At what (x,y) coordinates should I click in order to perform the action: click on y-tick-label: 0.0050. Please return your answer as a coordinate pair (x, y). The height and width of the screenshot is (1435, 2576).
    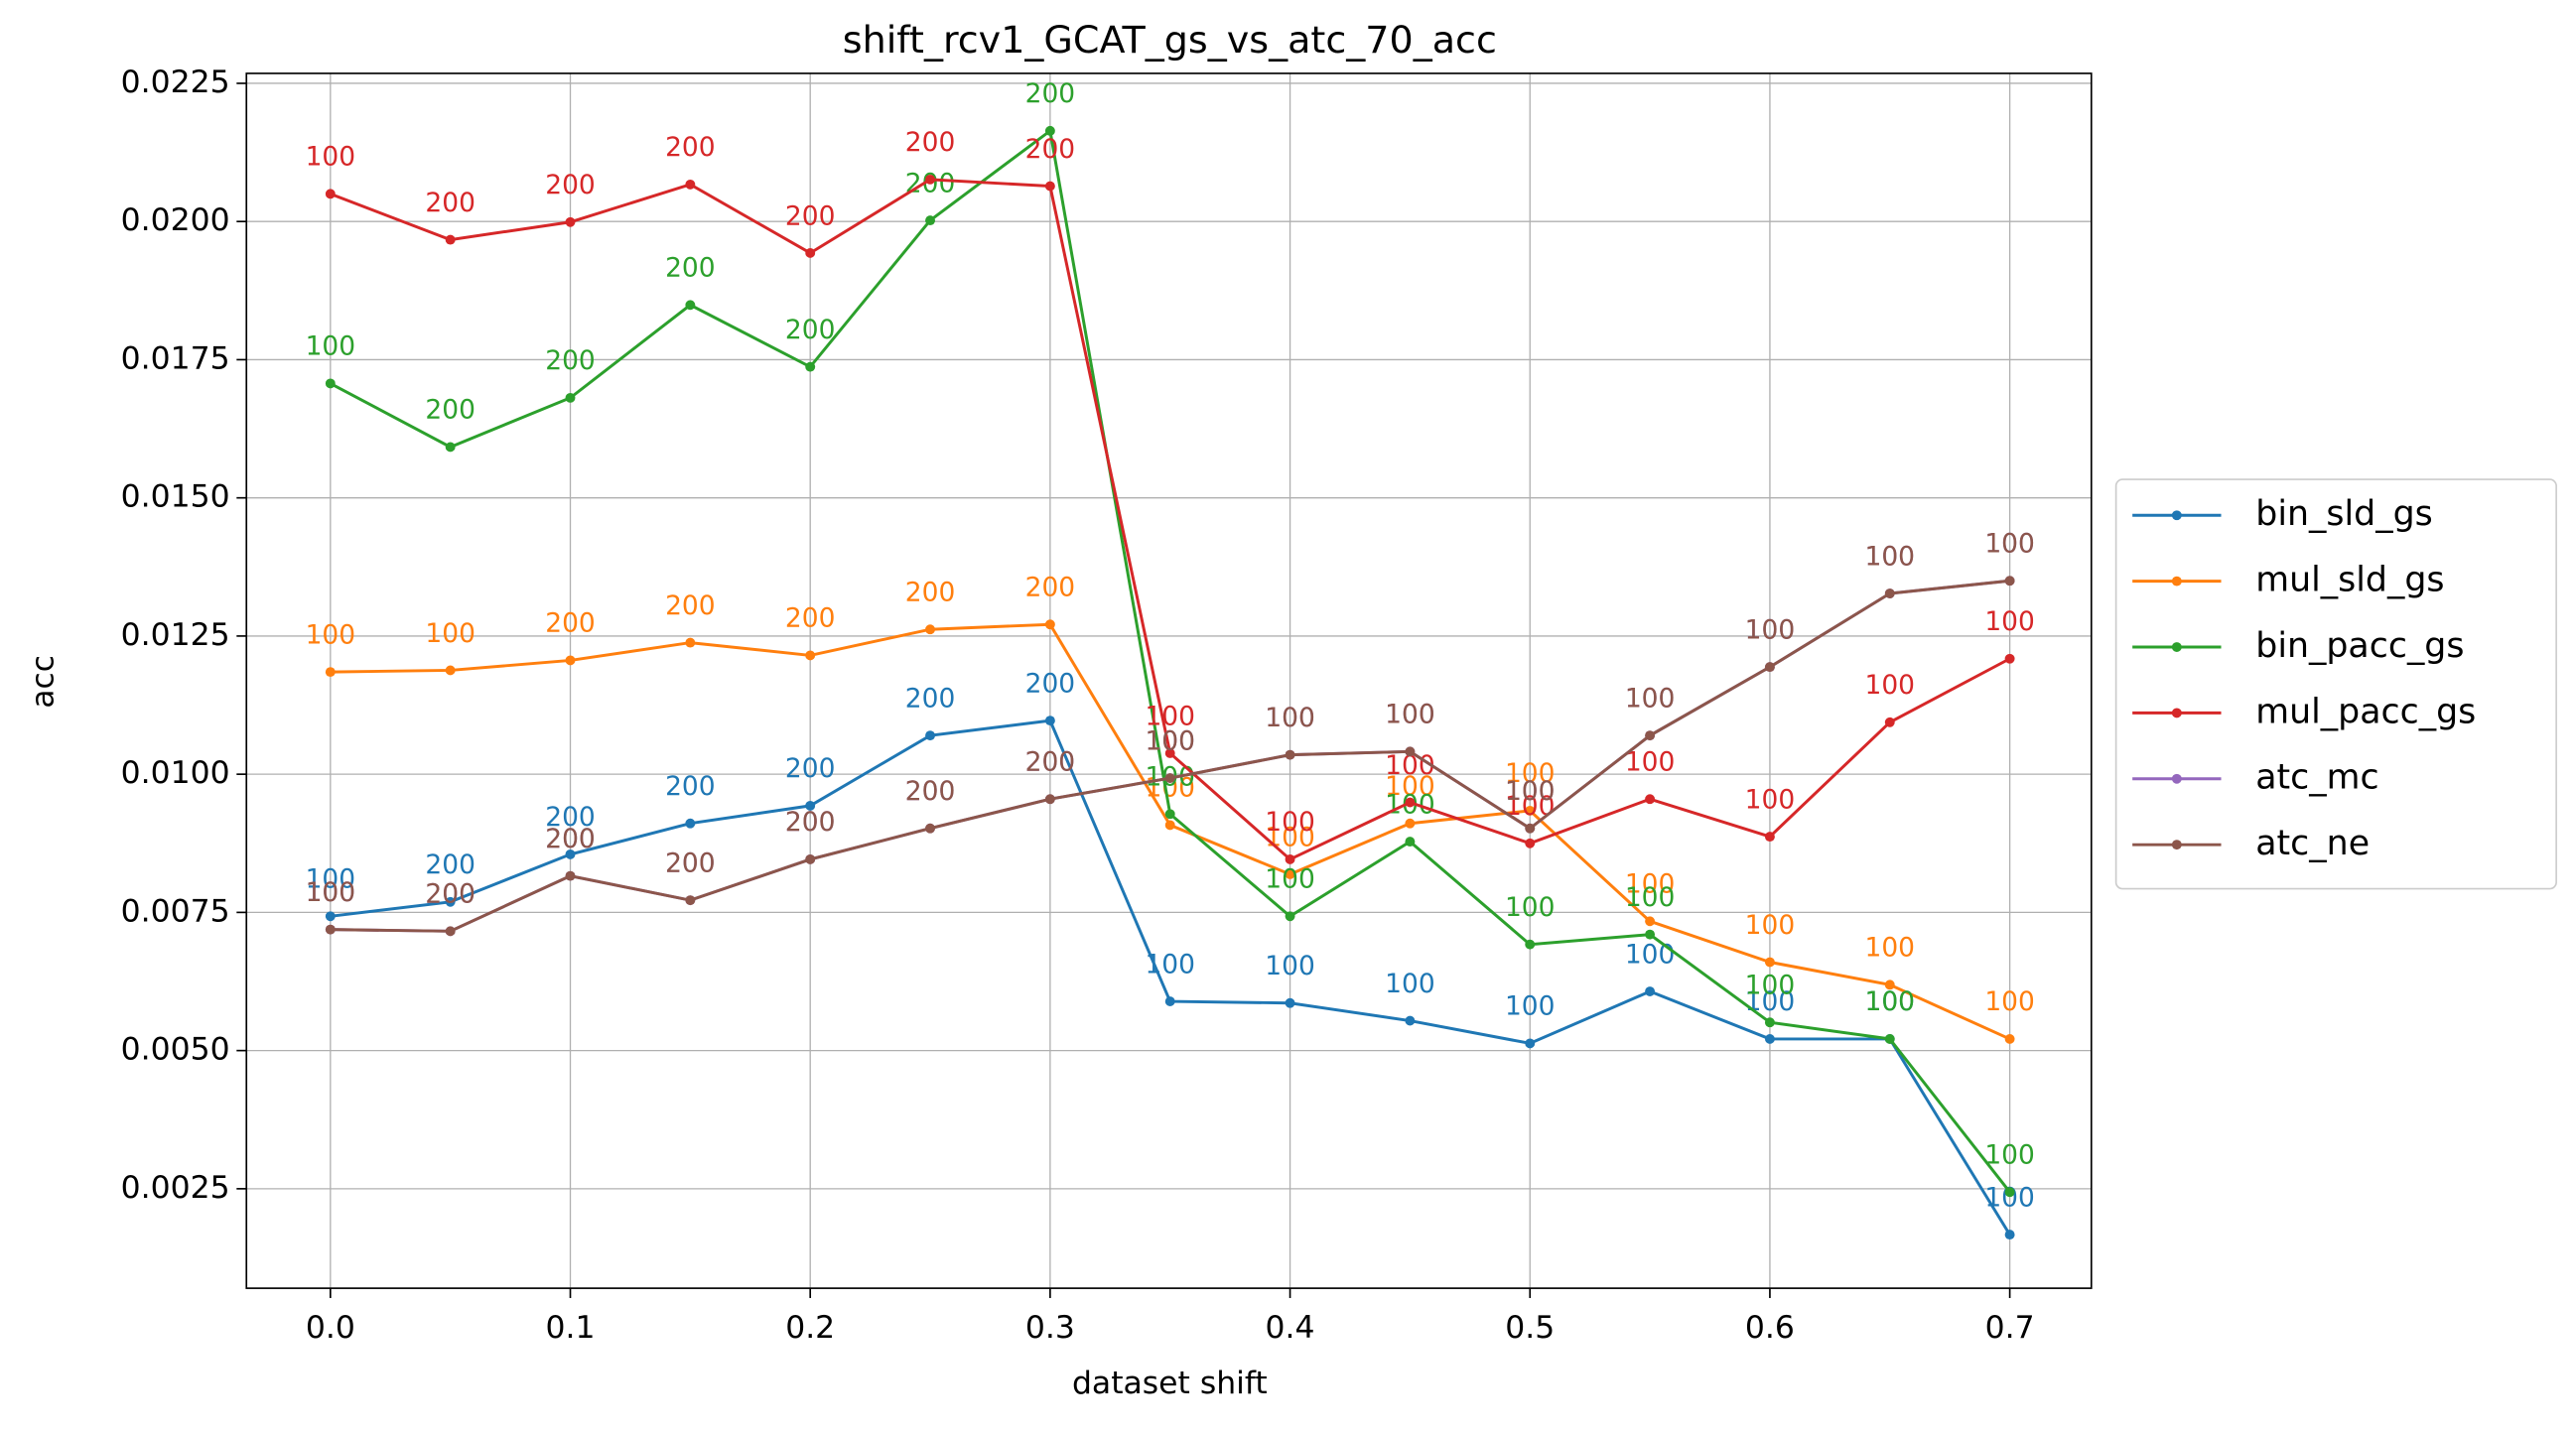
    Looking at the image, I should click on (175, 1050).